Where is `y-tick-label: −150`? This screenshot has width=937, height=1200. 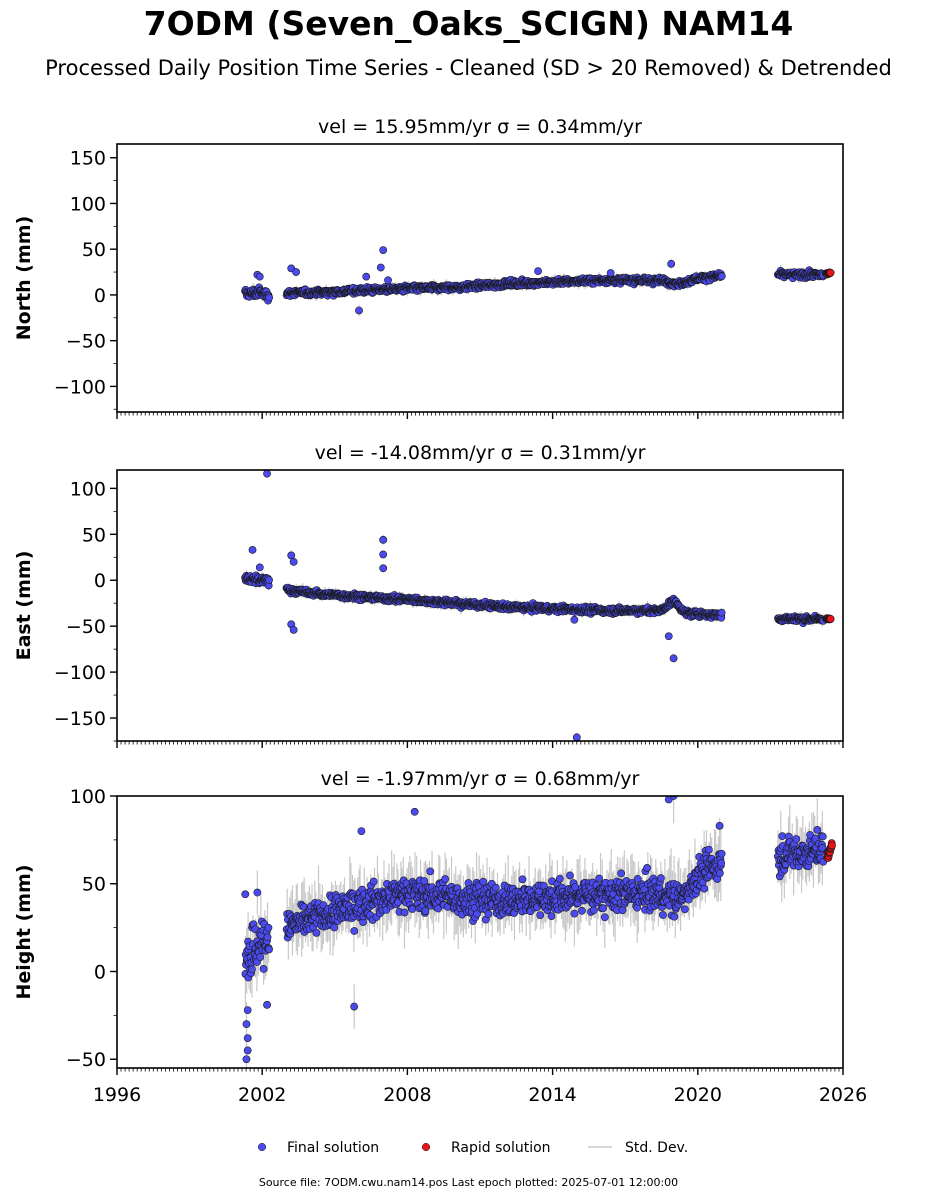 y-tick-label: −150 is located at coordinates (80, 719).